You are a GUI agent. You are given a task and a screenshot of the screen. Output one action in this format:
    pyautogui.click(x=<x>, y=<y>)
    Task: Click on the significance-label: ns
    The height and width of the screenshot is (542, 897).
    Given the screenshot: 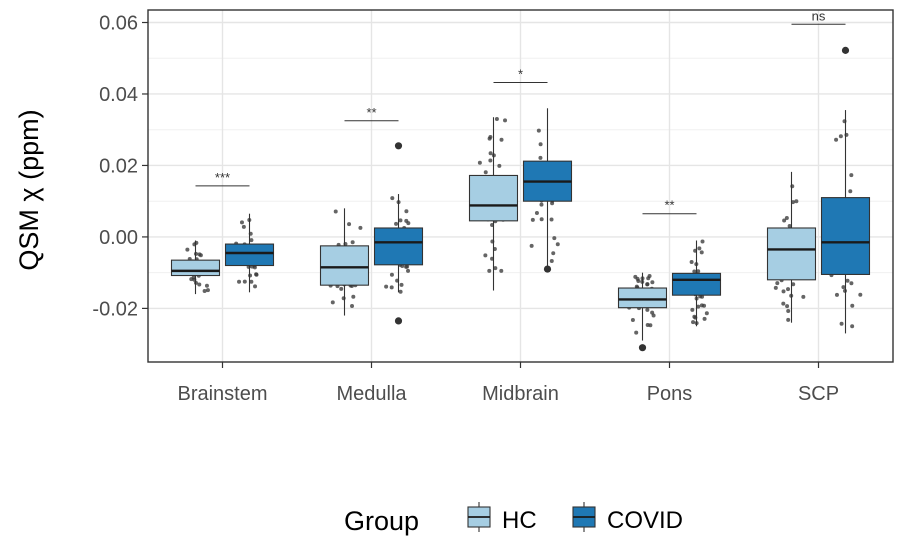 What is the action you would take?
    pyautogui.click(x=819, y=15)
    